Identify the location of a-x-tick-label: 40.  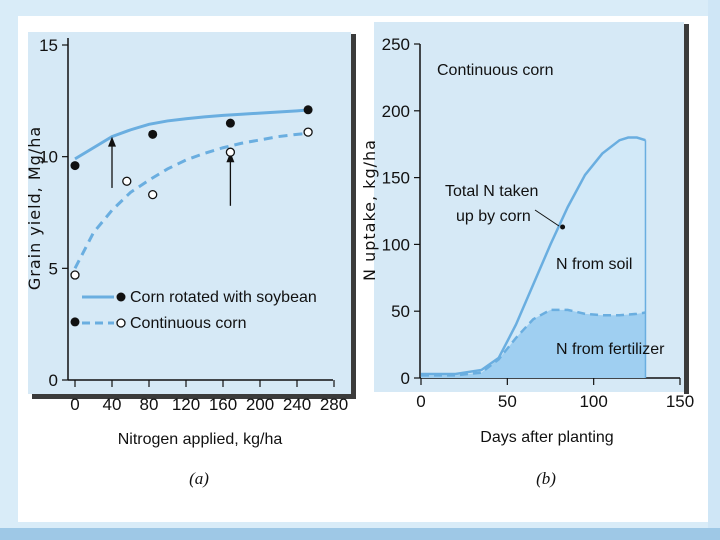
(112, 404).